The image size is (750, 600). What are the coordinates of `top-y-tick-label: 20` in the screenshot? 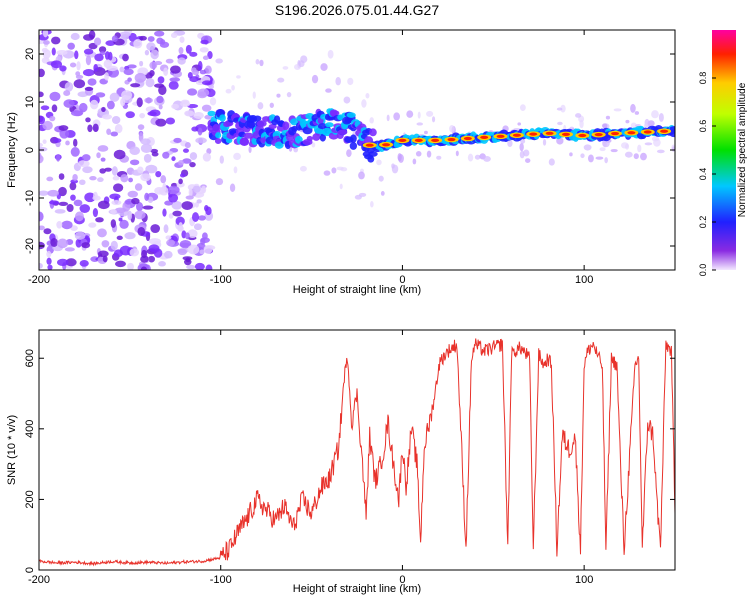 It's located at (30, 54).